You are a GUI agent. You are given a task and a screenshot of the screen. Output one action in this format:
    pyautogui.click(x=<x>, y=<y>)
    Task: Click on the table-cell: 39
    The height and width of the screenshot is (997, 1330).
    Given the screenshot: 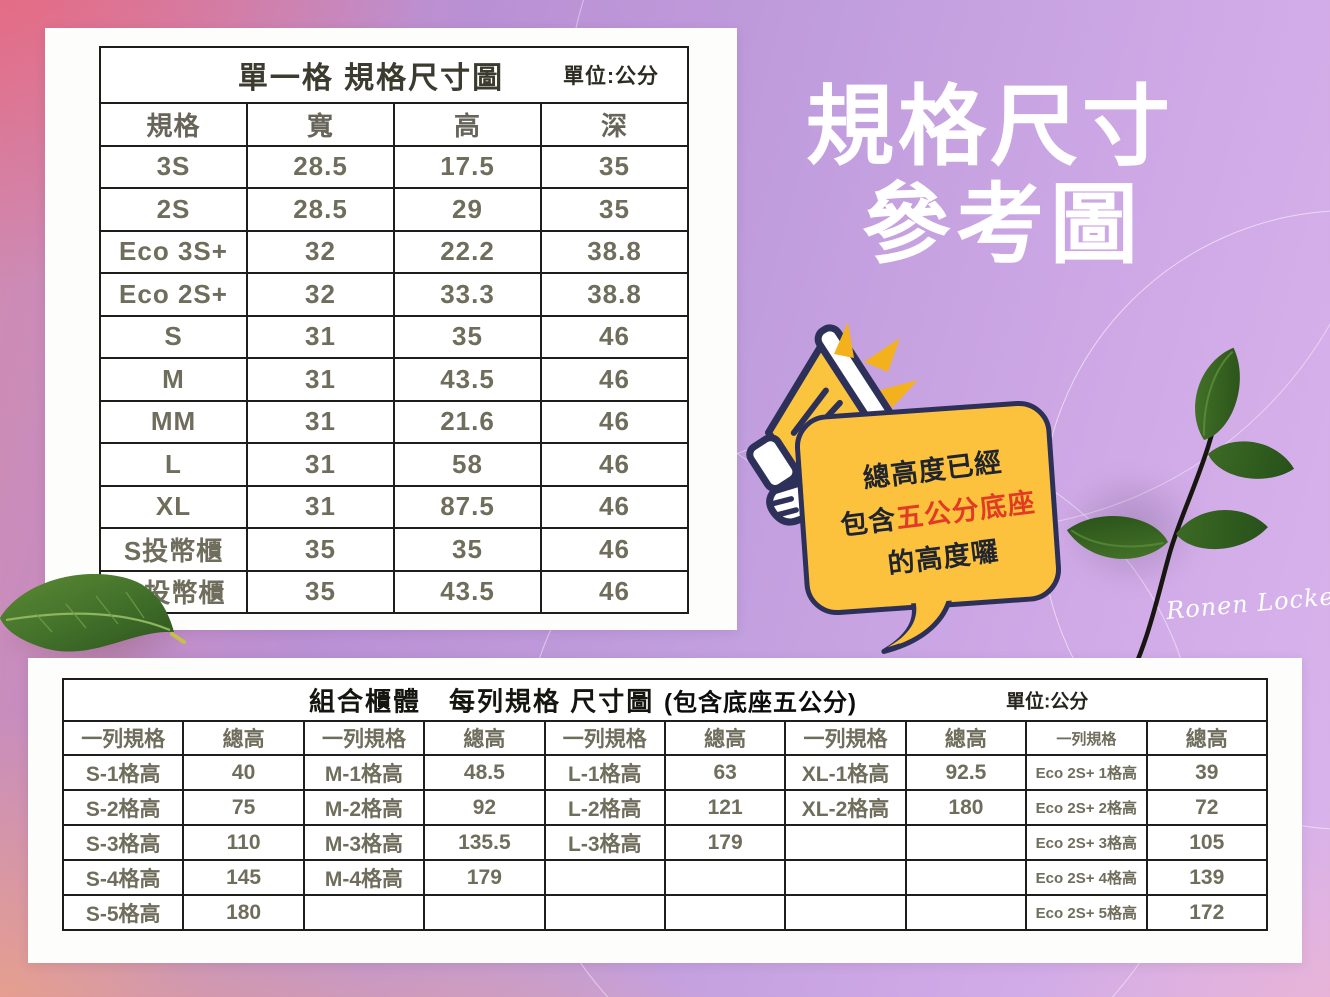 What is the action you would take?
    pyautogui.click(x=1207, y=772)
    